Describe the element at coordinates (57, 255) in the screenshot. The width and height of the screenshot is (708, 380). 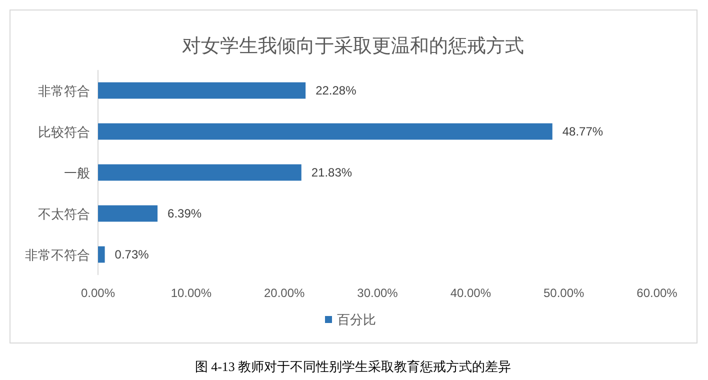
I see `y-tick-label: 非常不符合` at that location.